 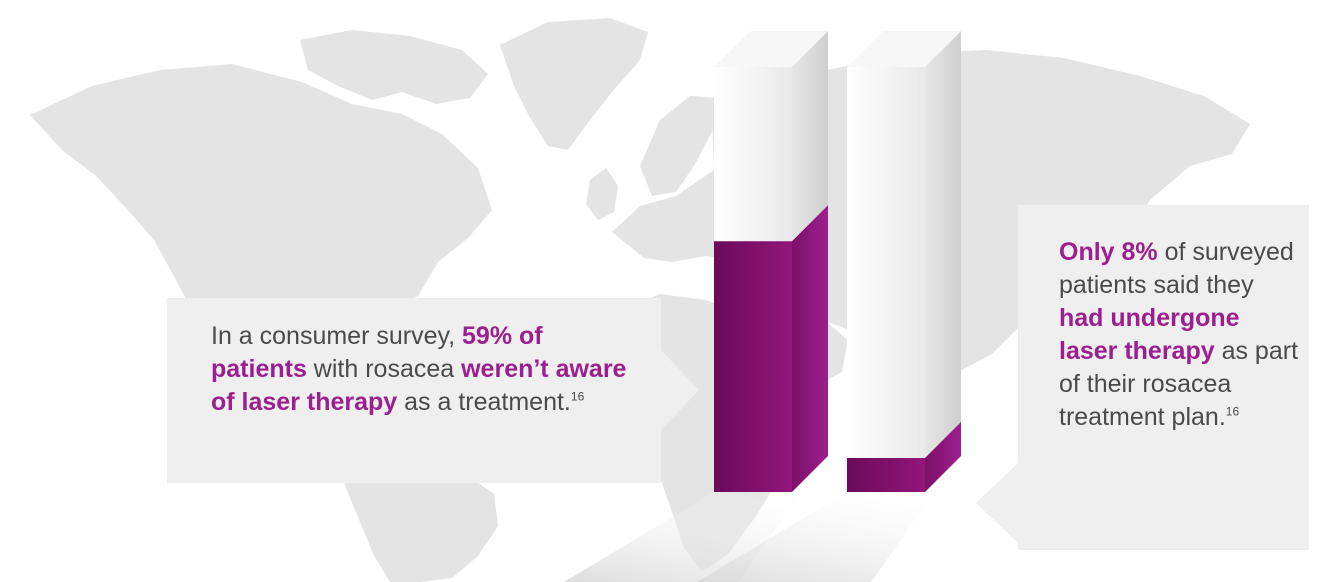 I want to click on bar-1-value-side, so click(x=810, y=348).